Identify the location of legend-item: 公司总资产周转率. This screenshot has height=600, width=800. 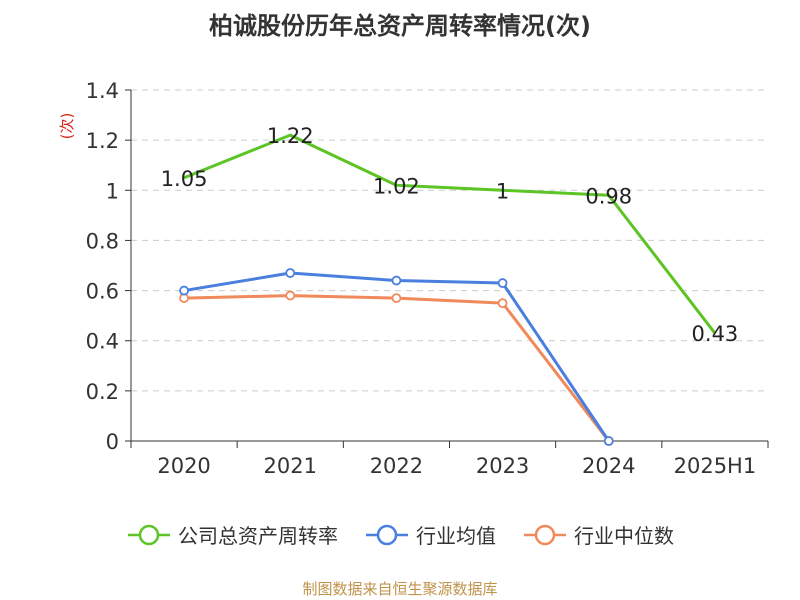
(232, 534).